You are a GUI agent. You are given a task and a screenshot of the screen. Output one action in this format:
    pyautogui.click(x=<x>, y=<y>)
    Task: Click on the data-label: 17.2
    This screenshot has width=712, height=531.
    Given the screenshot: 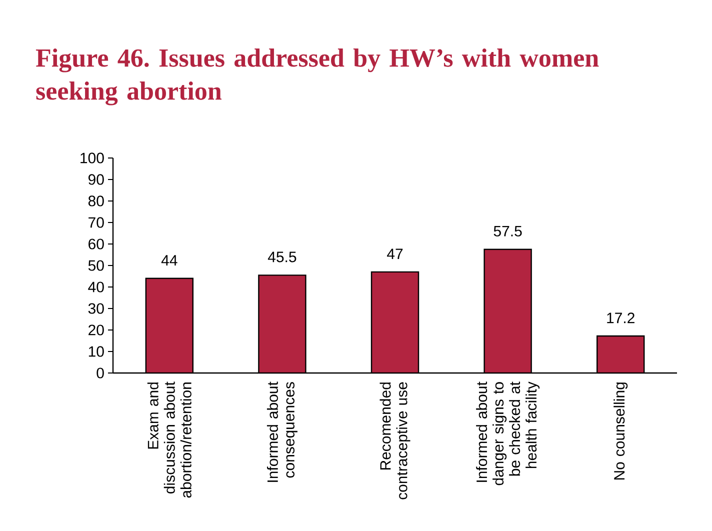 What is the action you would take?
    pyautogui.click(x=620, y=318)
    